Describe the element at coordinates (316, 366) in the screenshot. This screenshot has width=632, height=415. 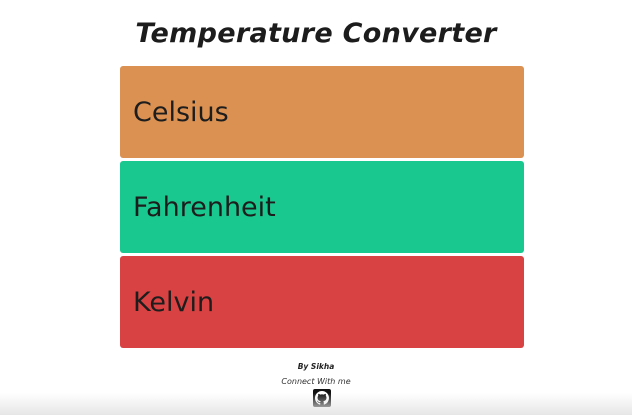
I see `author-credit: By Sikha` at that location.